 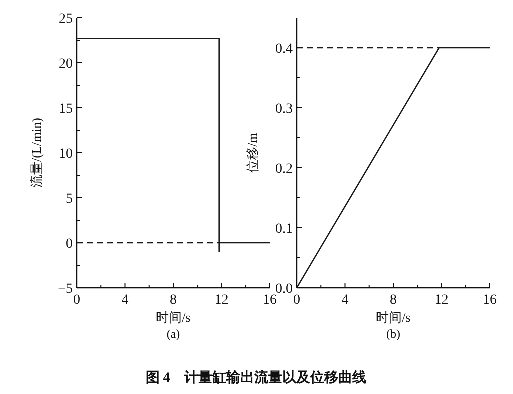 What do you see at coordinates (69, 244) in the screenshot?
I see `y-tick-label: 0` at bounding box center [69, 244].